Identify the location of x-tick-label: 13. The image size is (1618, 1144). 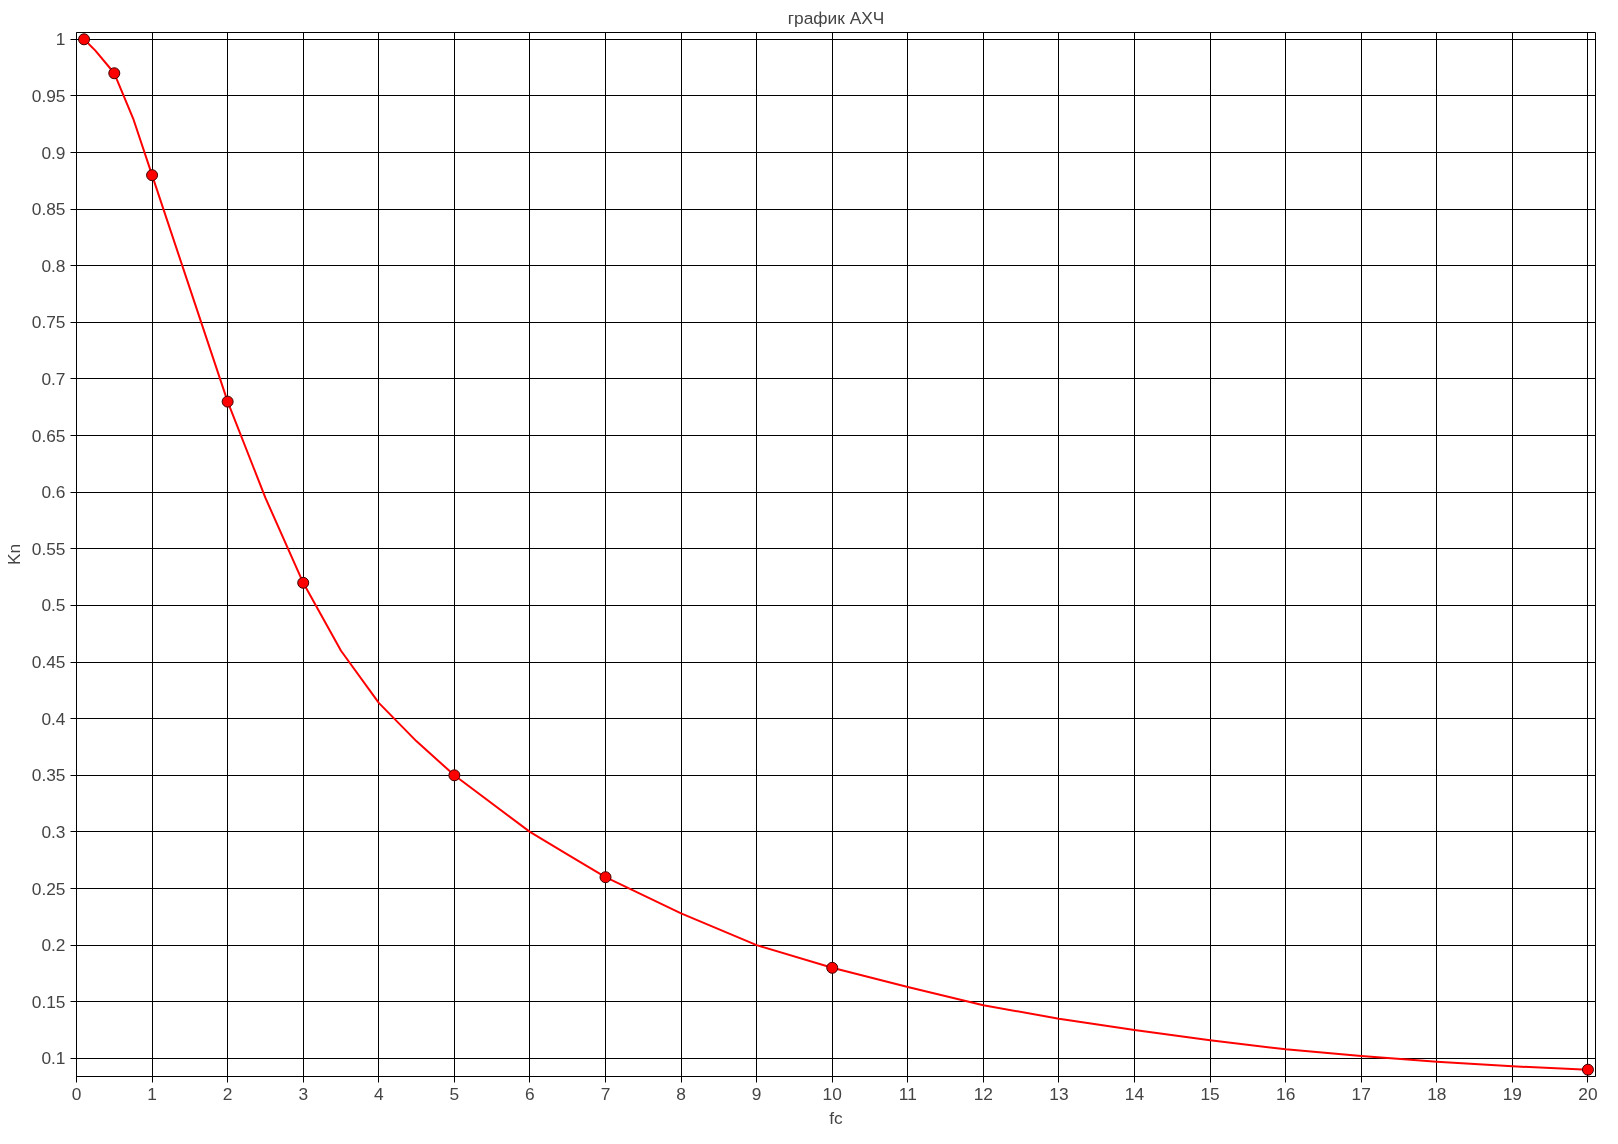
(1059, 1093).